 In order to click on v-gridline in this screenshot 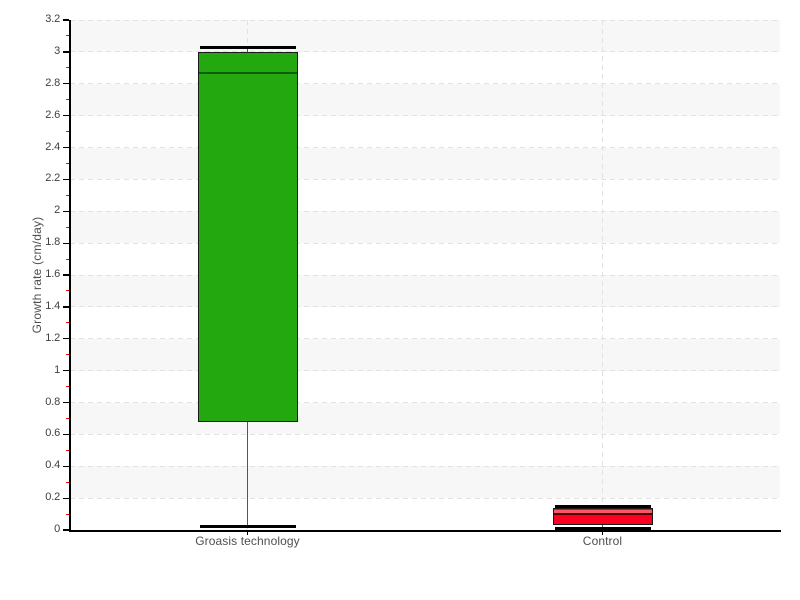, I will do `click(602, 275)`.